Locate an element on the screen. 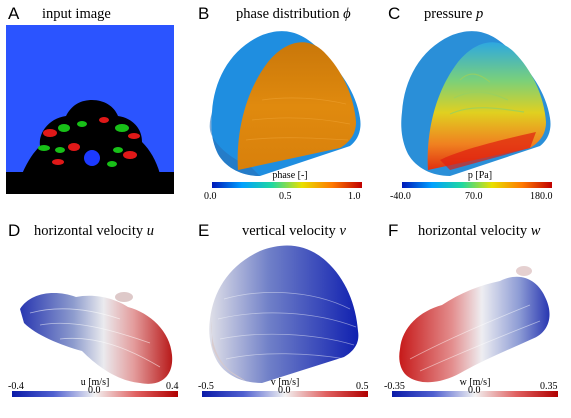 This screenshot has width=571, height=418. colorbar-min-label: -0.5 is located at coordinates (206, 386).